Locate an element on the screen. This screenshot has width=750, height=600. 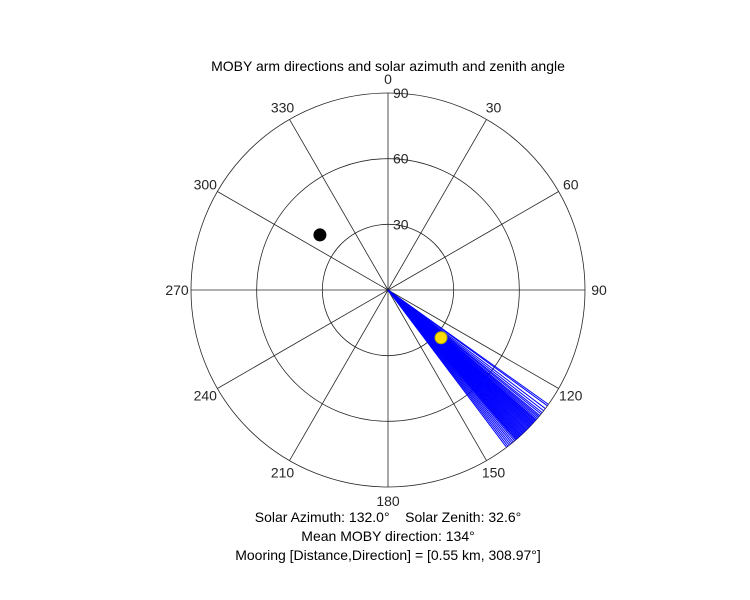
footer-moby-line: Mean MOBY direction: 134° is located at coordinates (387, 536).